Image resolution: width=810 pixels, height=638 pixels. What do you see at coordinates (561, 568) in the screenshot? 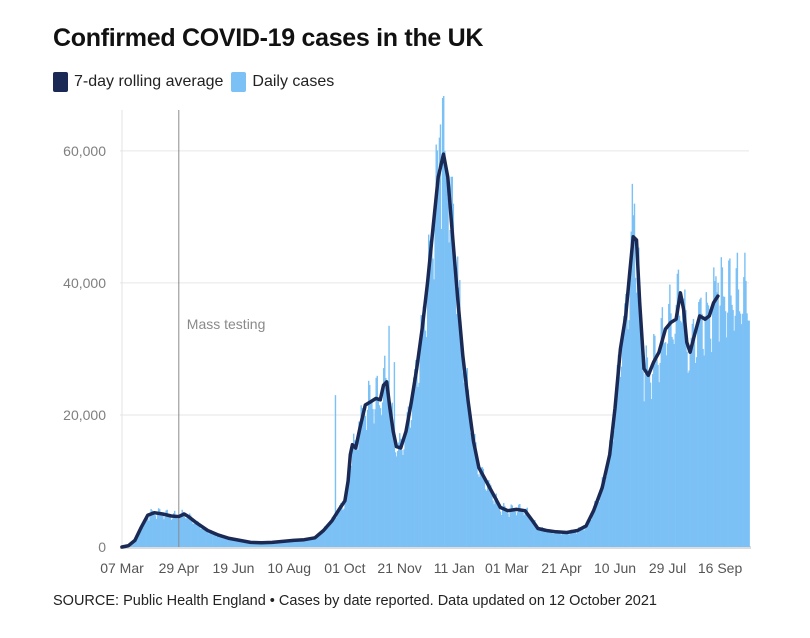
I see `x-tick-label: 21 Apr` at bounding box center [561, 568].